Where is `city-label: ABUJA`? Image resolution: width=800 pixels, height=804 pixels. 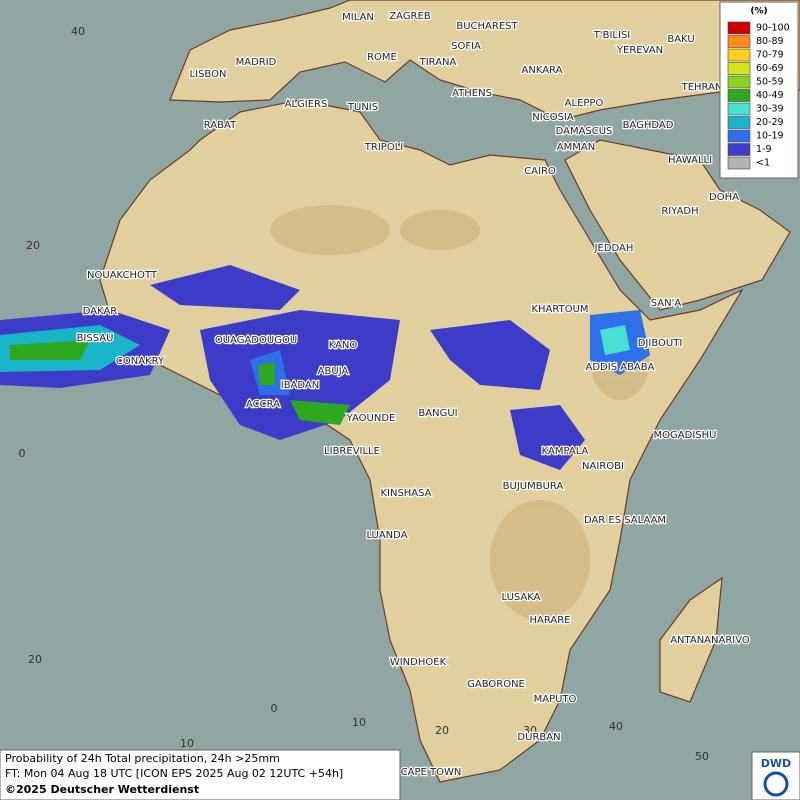
city-label: ABUJA is located at coordinates (333, 371).